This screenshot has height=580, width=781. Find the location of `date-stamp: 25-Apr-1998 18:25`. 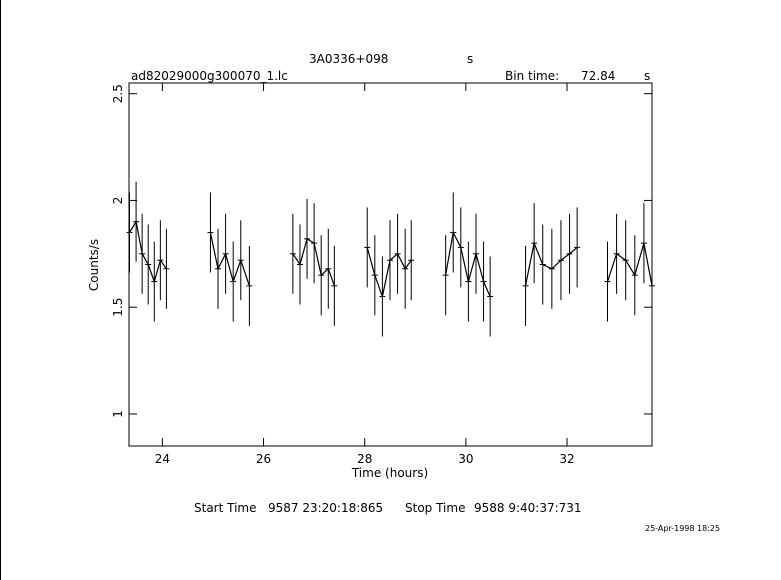

date-stamp: 25-Apr-1998 18:25 is located at coordinates (683, 528).